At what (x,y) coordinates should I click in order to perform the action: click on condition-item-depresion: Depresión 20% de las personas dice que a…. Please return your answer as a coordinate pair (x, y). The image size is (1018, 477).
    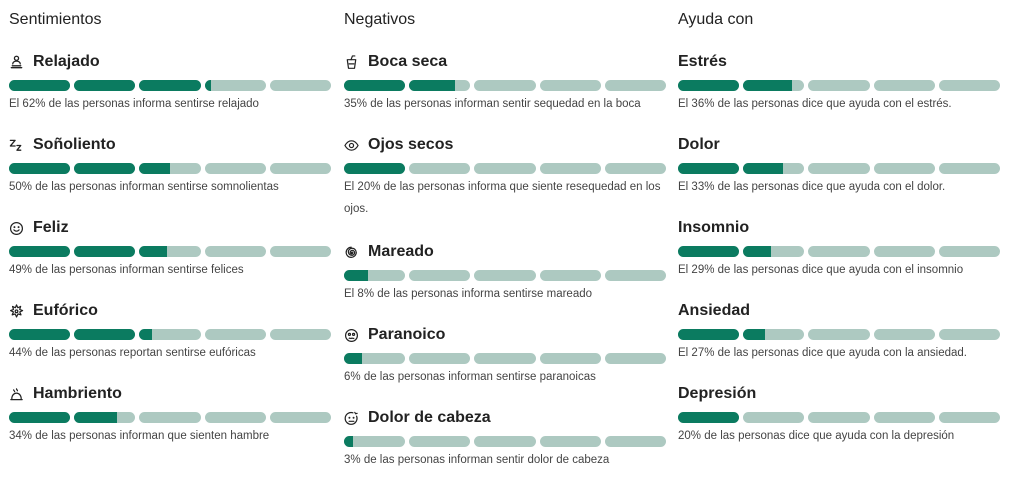
    Looking at the image, I should click on (843, 415).